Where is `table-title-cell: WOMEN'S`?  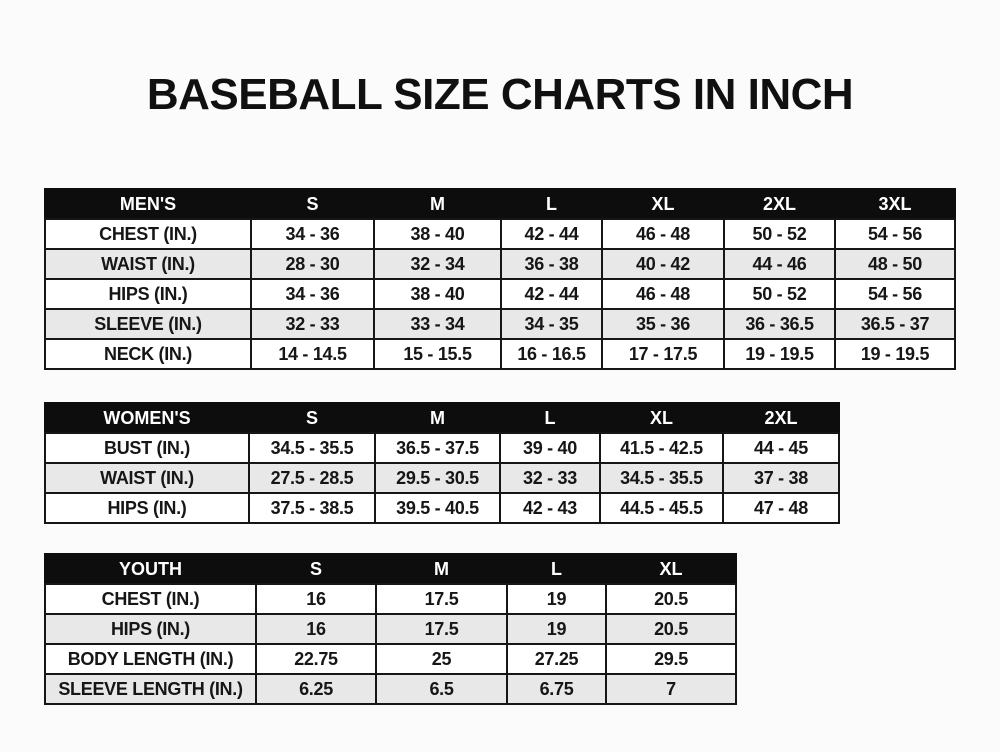
table-title-cell: WOMEN'S is located at coordinates (147, 418).